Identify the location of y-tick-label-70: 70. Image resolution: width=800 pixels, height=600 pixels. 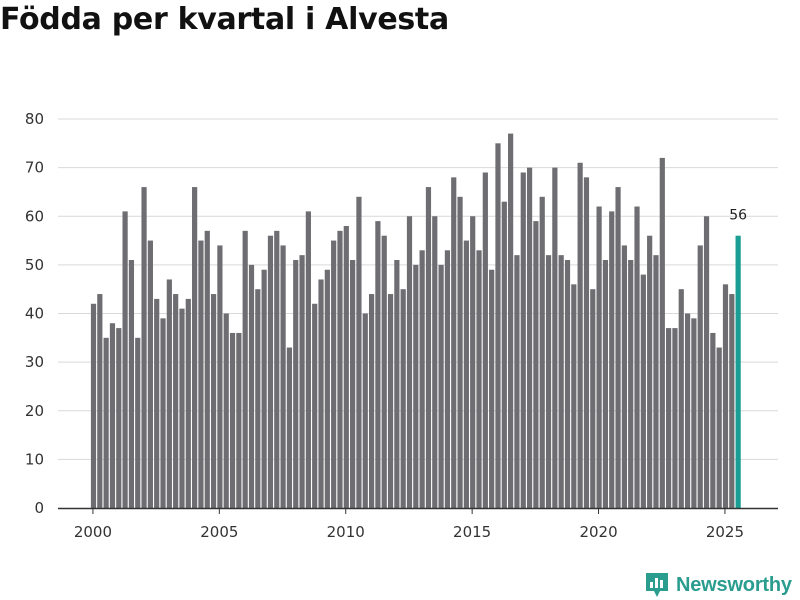
(34, 168).